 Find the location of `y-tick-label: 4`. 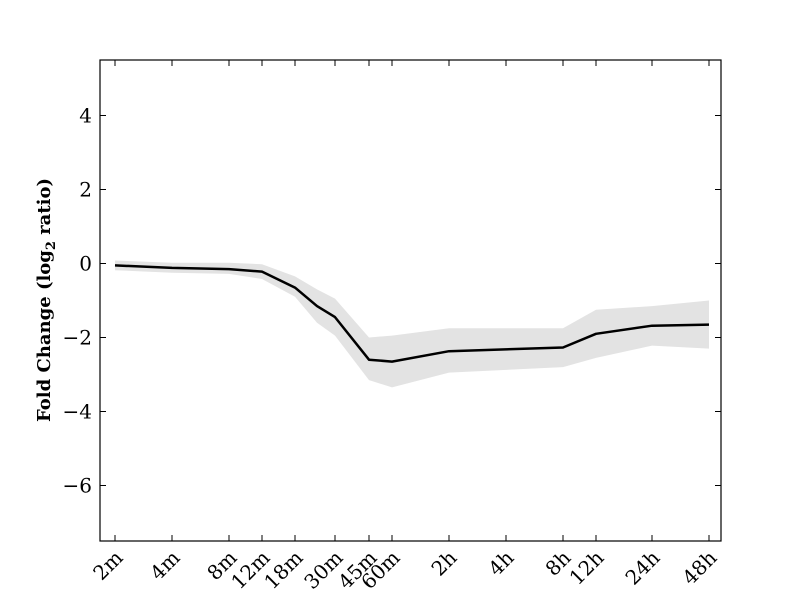

y-tick-label: 4 is located at coordinates (85, 116).